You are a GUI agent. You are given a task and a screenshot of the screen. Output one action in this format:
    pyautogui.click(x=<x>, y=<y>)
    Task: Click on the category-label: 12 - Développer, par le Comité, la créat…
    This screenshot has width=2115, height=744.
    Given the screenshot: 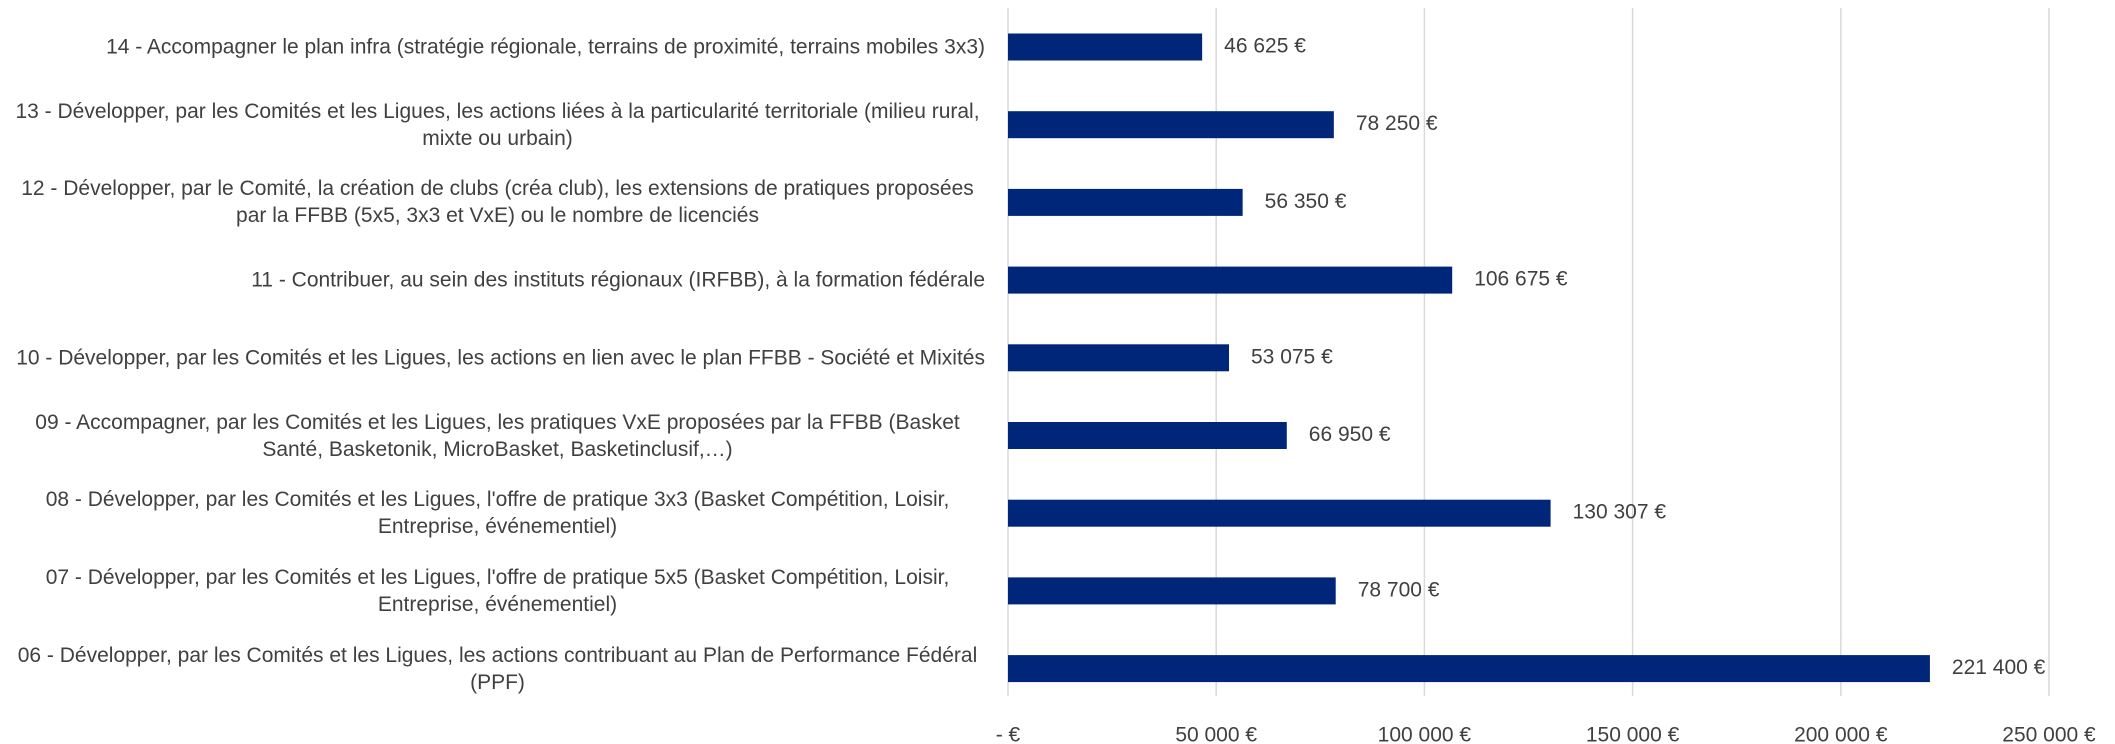 What is the action you would take?
    pyautogui.click(x=497, y=202)
    